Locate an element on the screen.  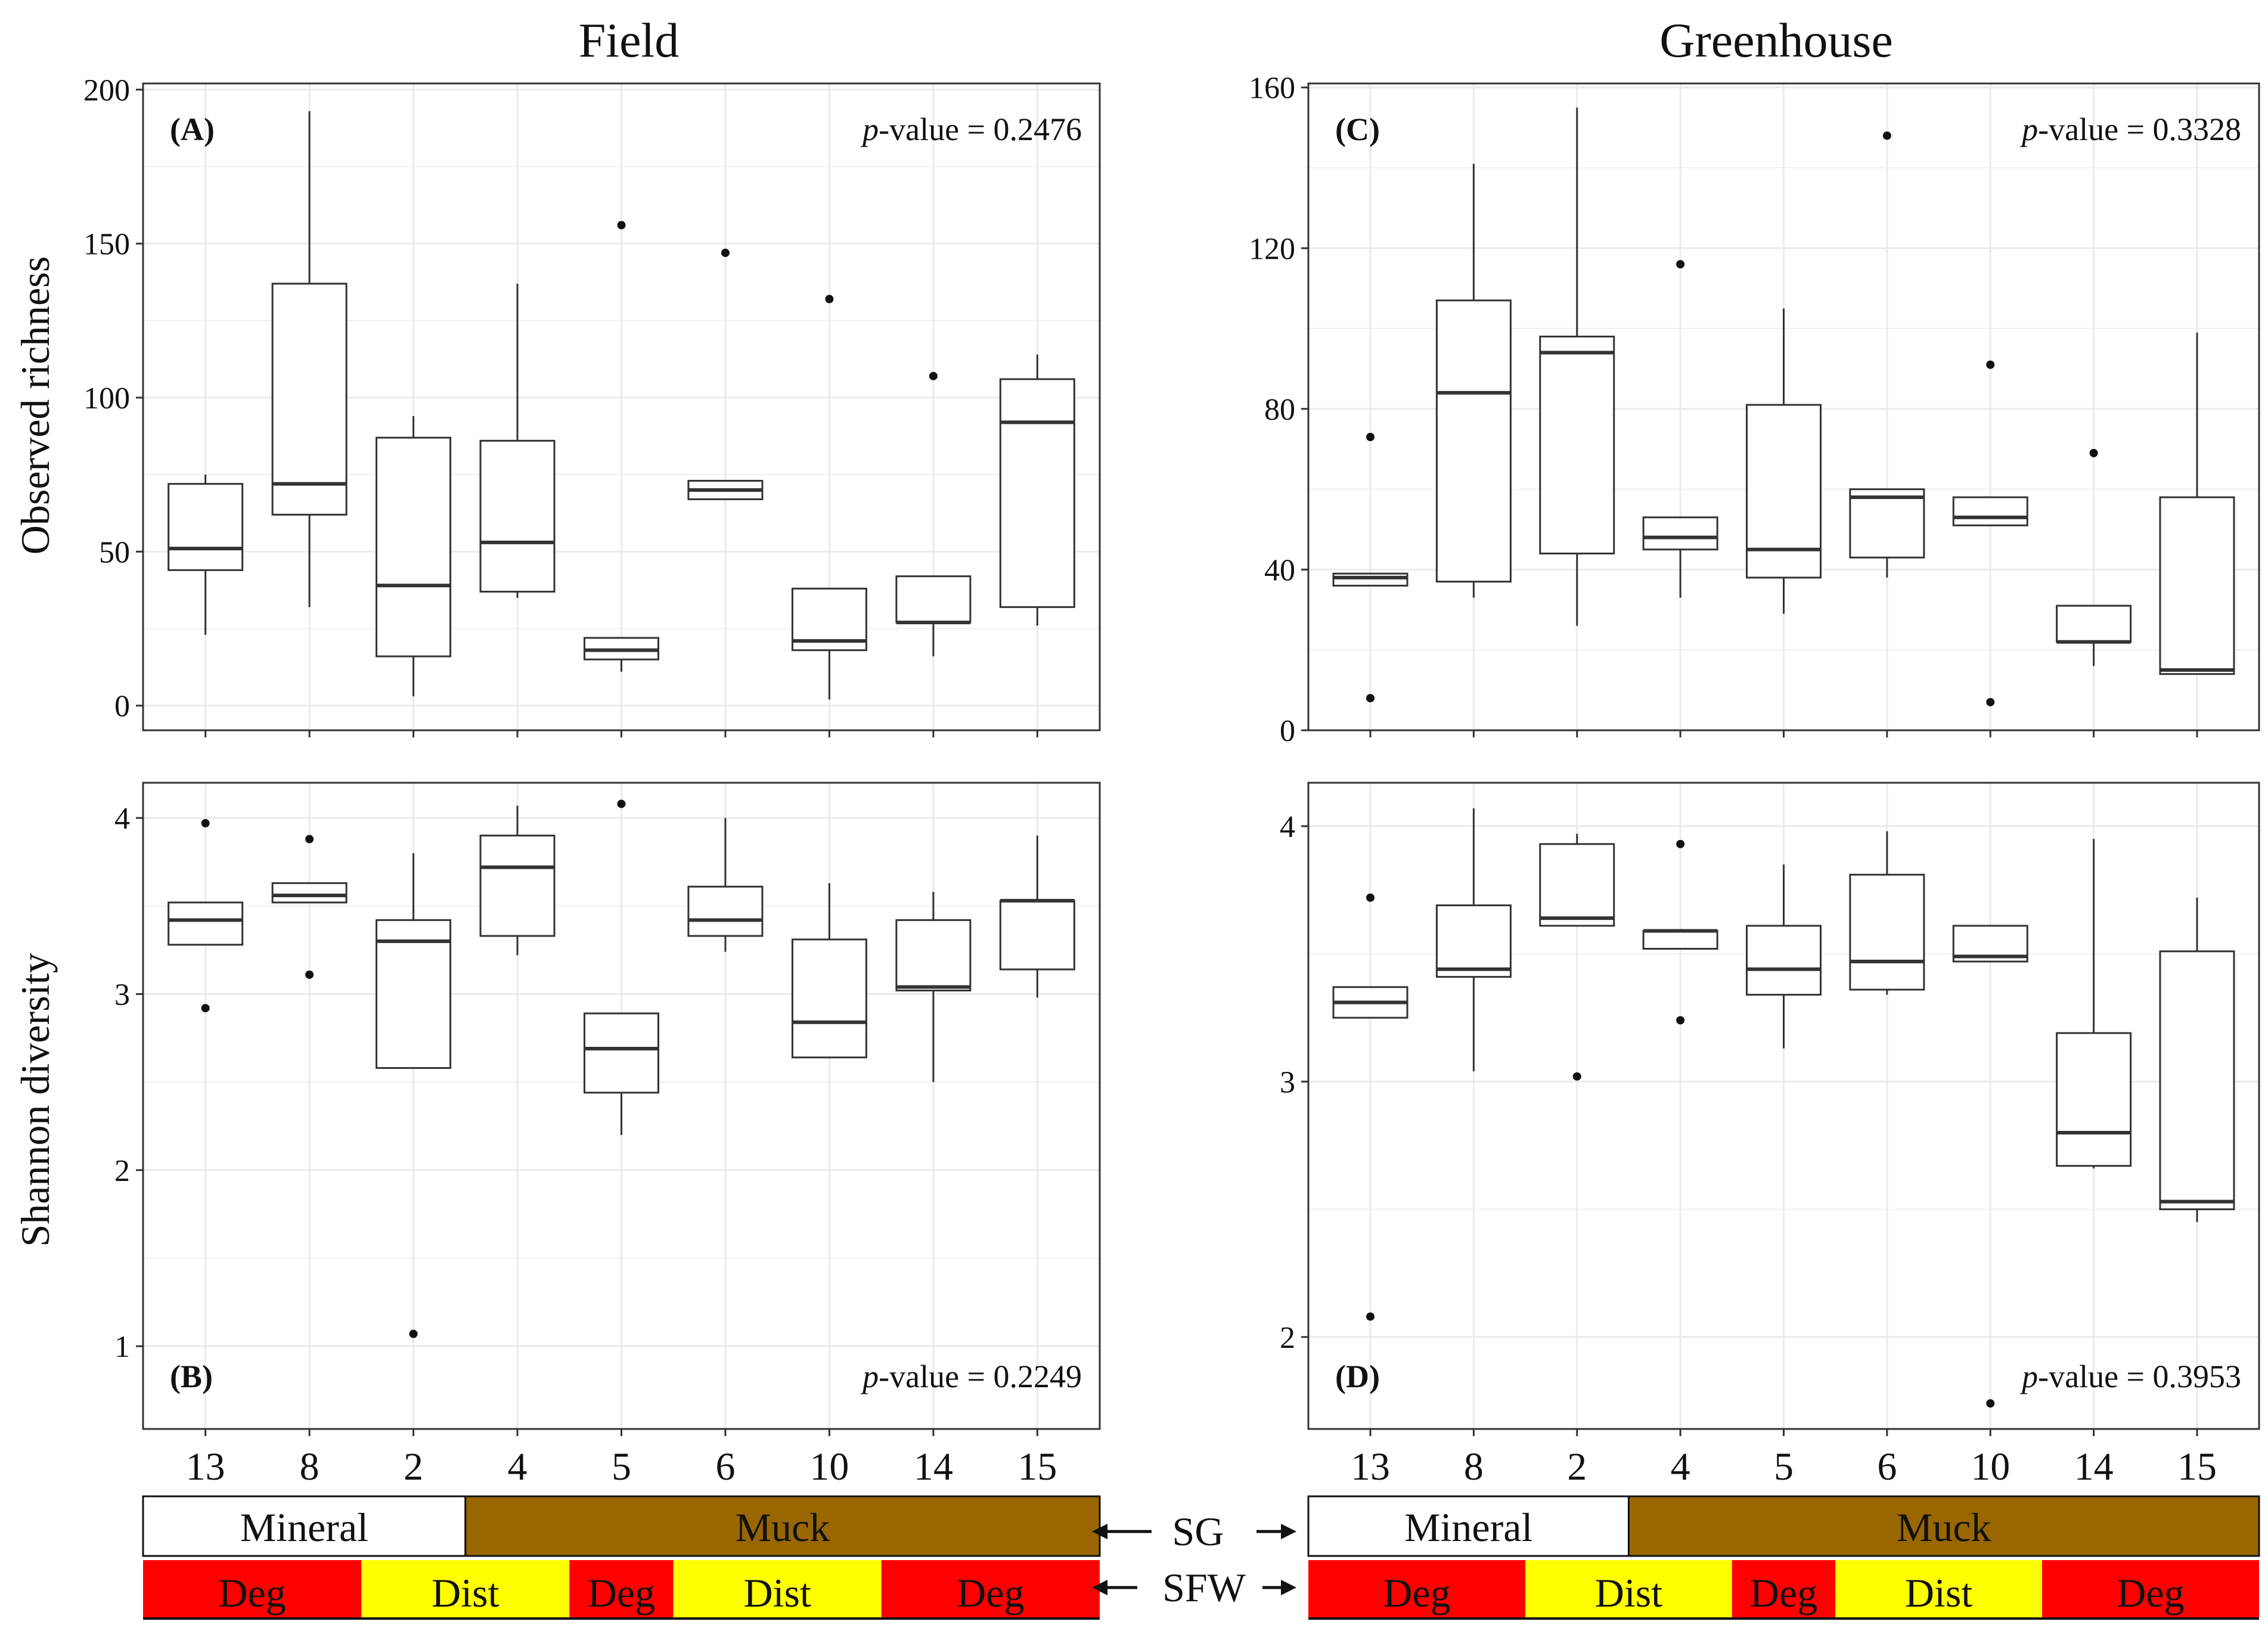
p-value-number: -value = 0.2249 is located at coordinates (980, 1376).